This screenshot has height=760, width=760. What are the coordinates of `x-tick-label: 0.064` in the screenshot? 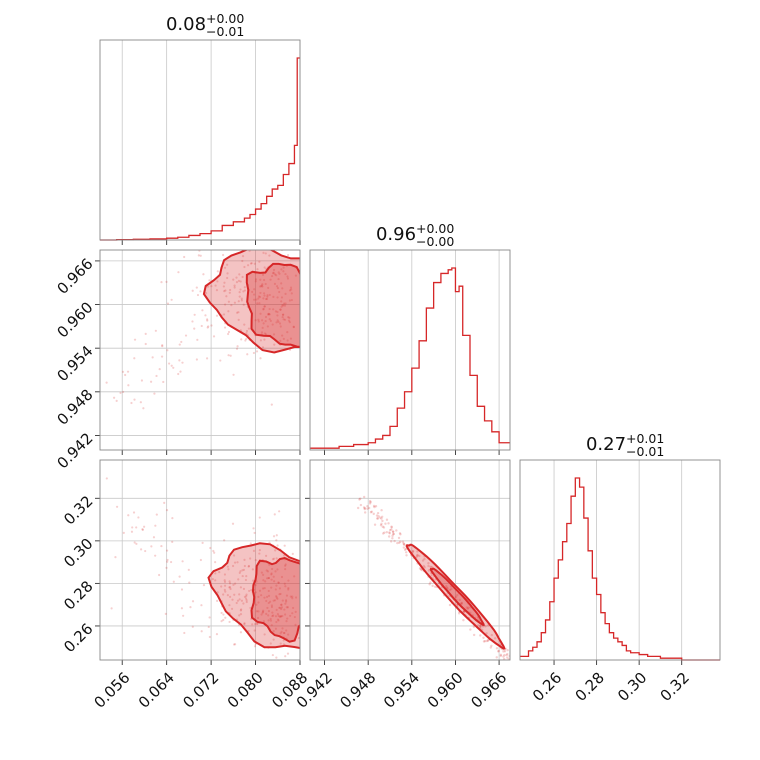 It's located at (156, 690).